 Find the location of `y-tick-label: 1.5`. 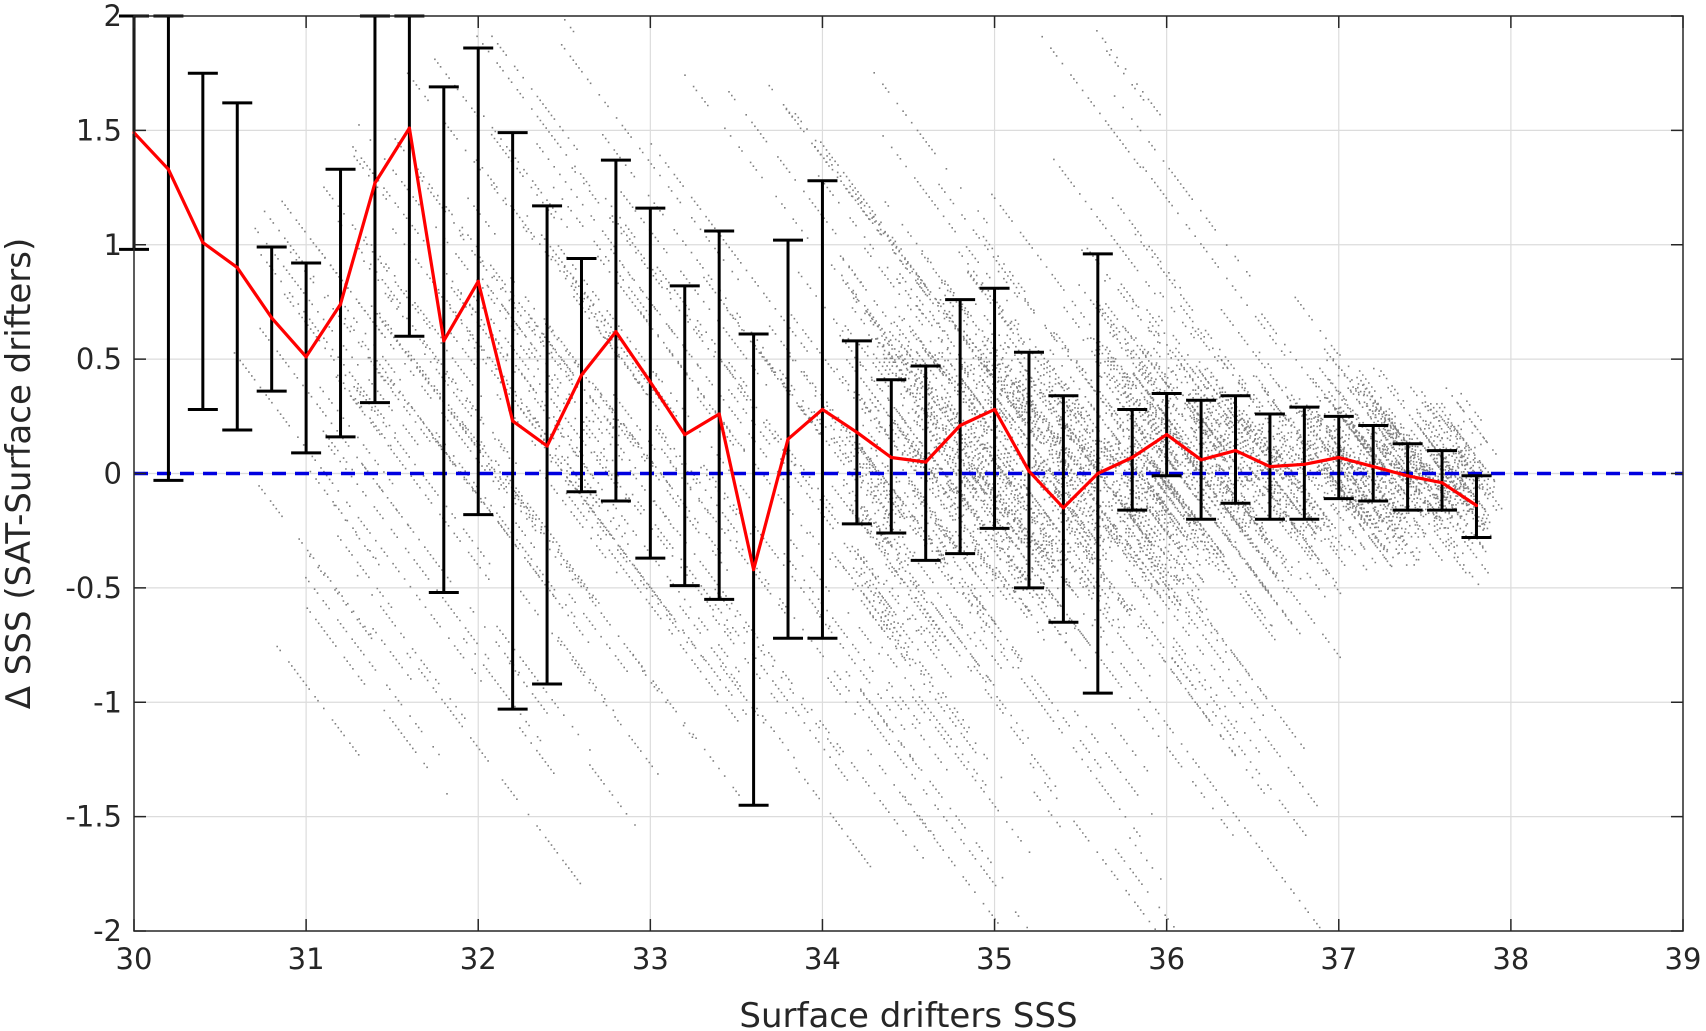

y-tick-label: 1.5 is located at coordinates (99, 130).